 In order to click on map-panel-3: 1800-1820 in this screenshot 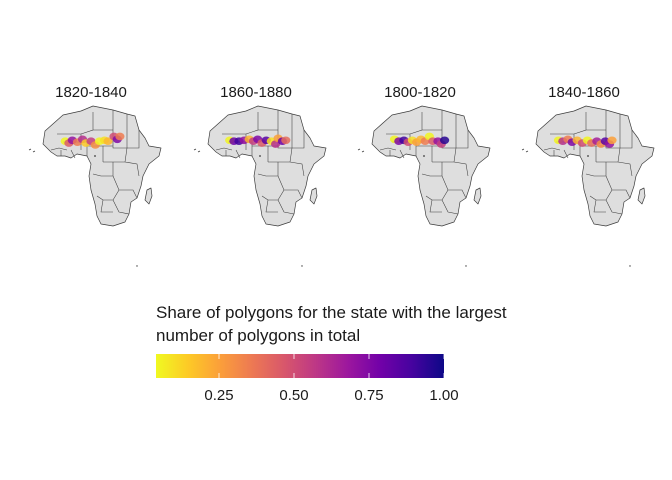, I will do `click(424, 176)`.